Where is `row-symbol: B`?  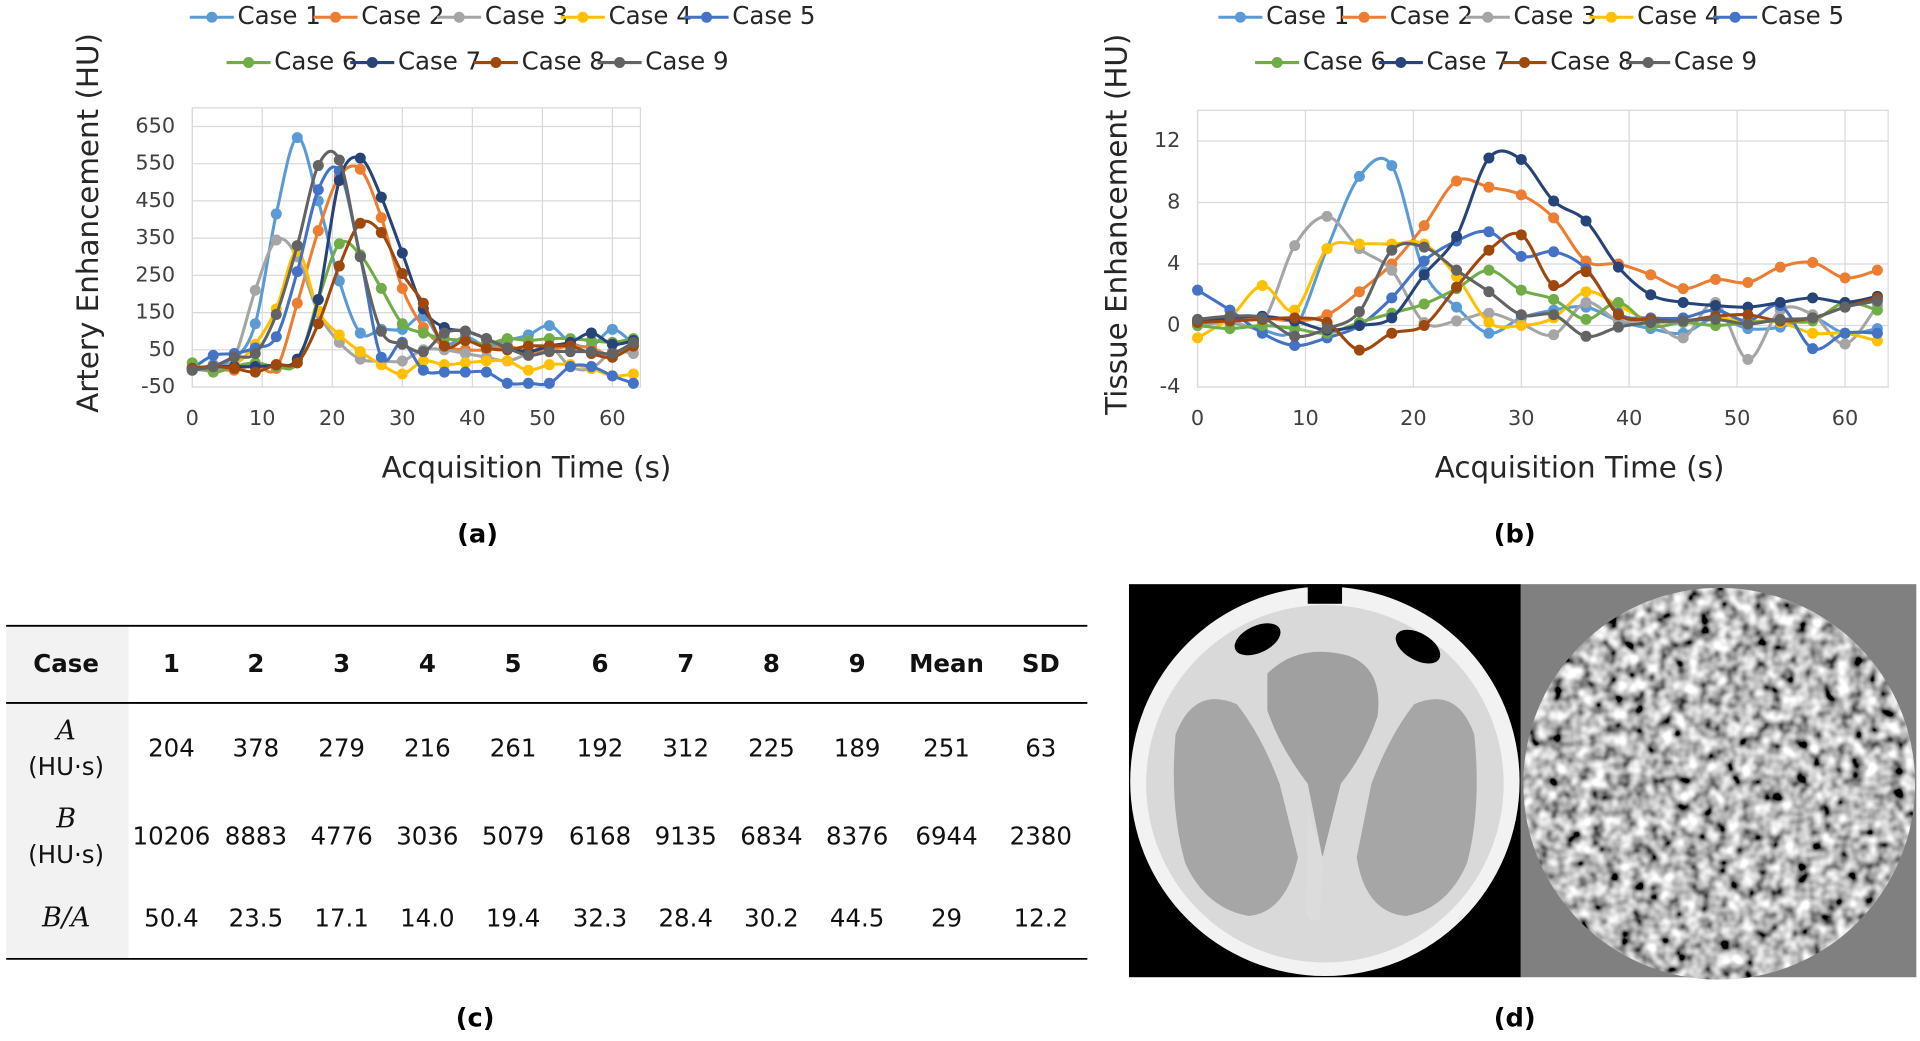
row-symbol: B is located at coordinates (65, 818).